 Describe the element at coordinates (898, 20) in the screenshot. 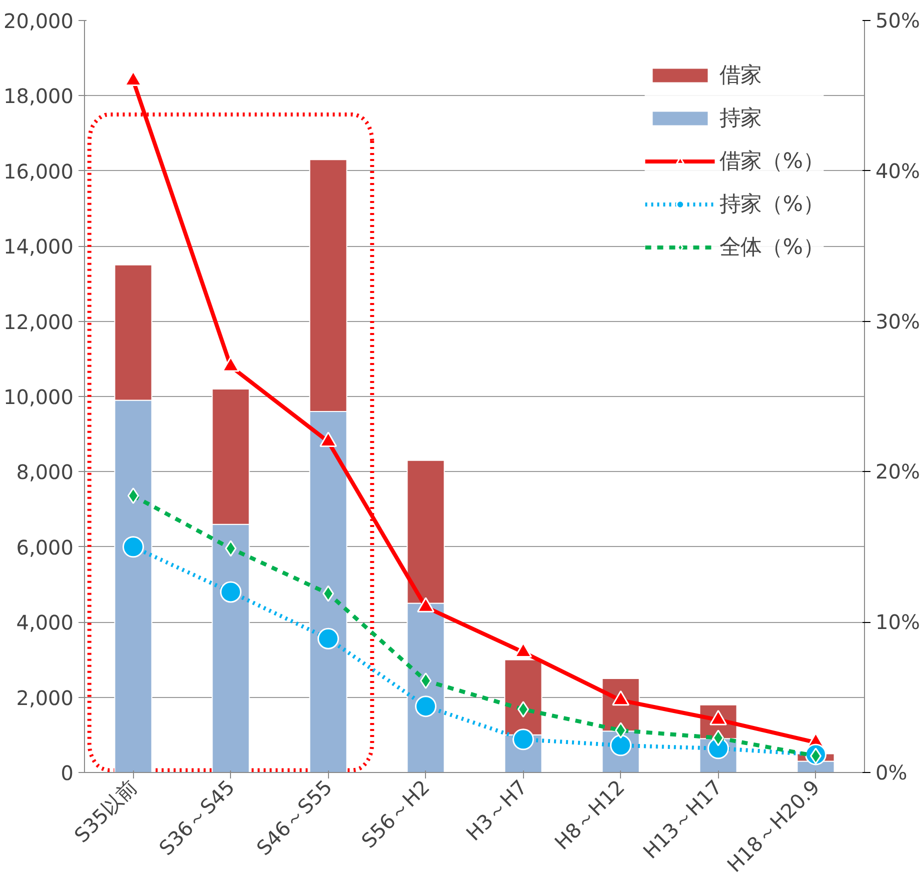

I see `y2-tick-label: 50%` at that location.